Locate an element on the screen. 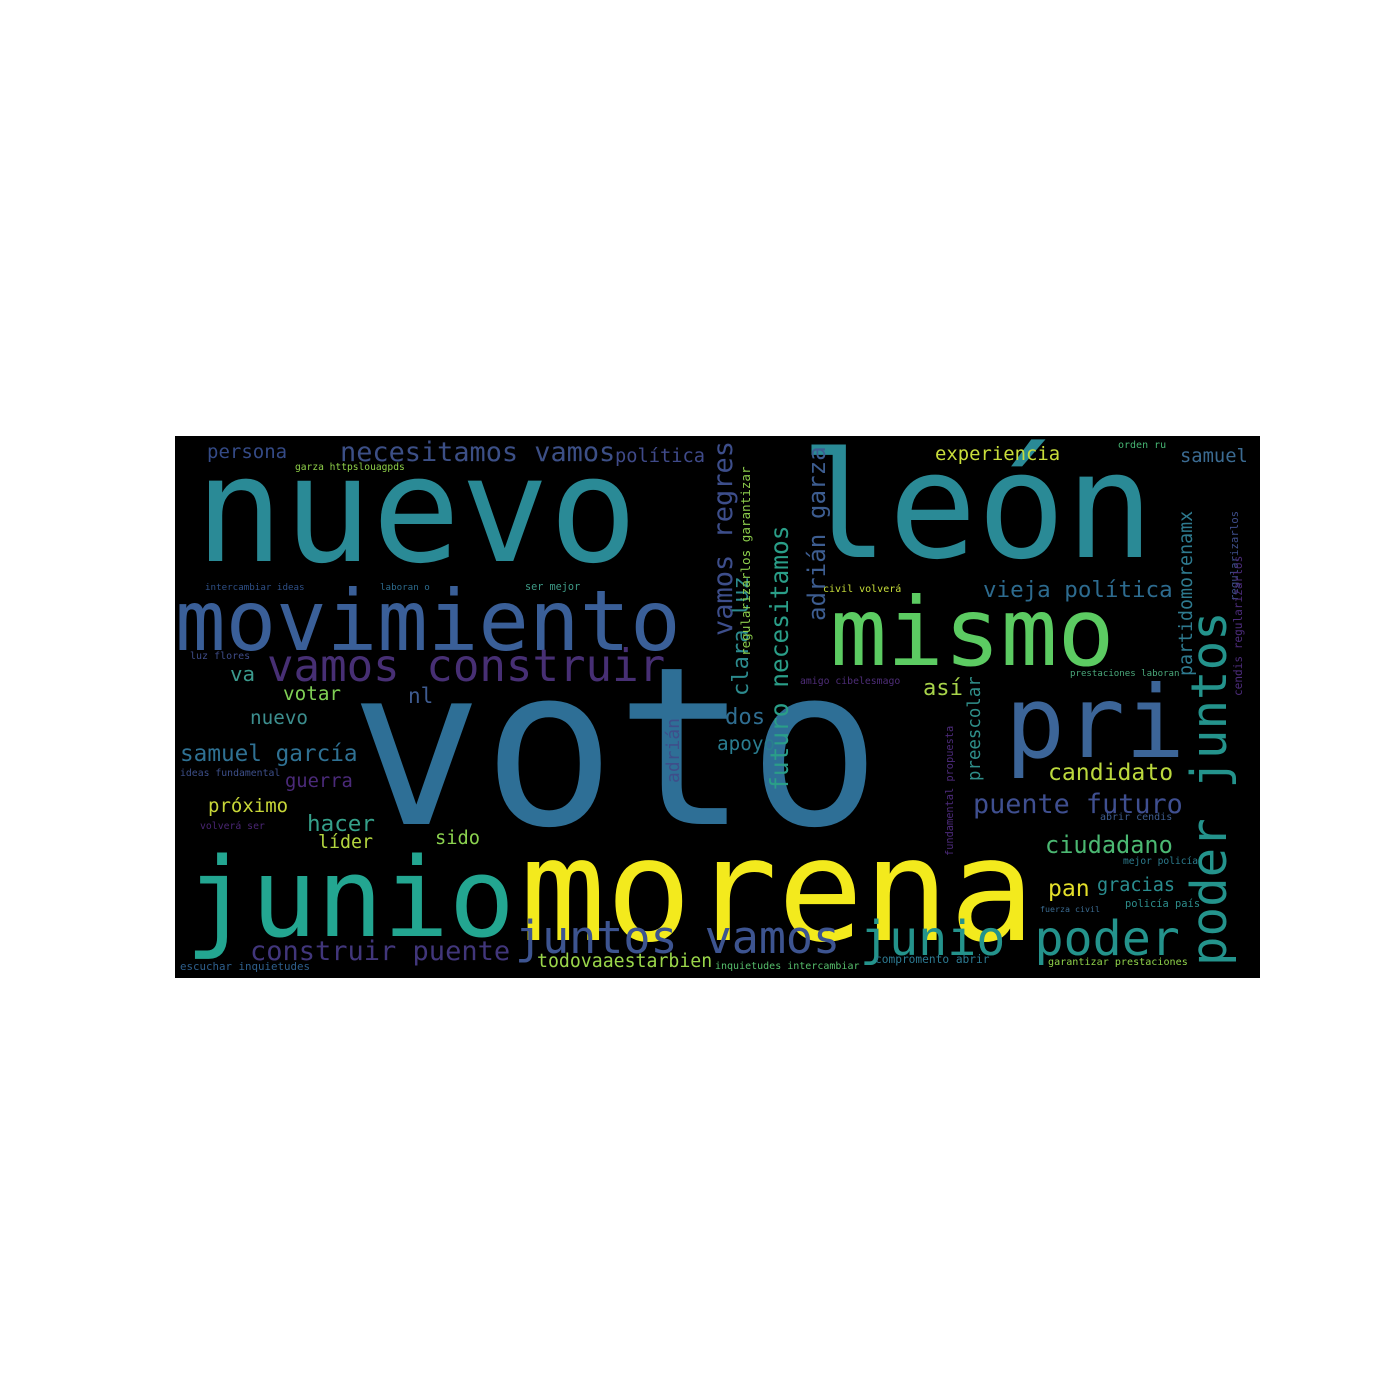  word-64: inquietudes intercambiar is located at coordinates (787, 966).